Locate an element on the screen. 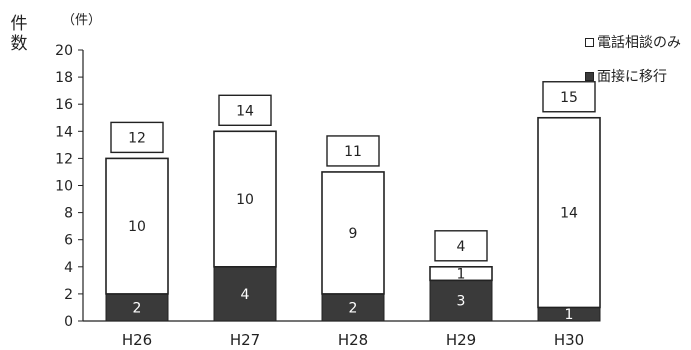 Image resolution: width=691 pixels, height=350 pixels. total-label: 11 is located at coordinates (353, 152).